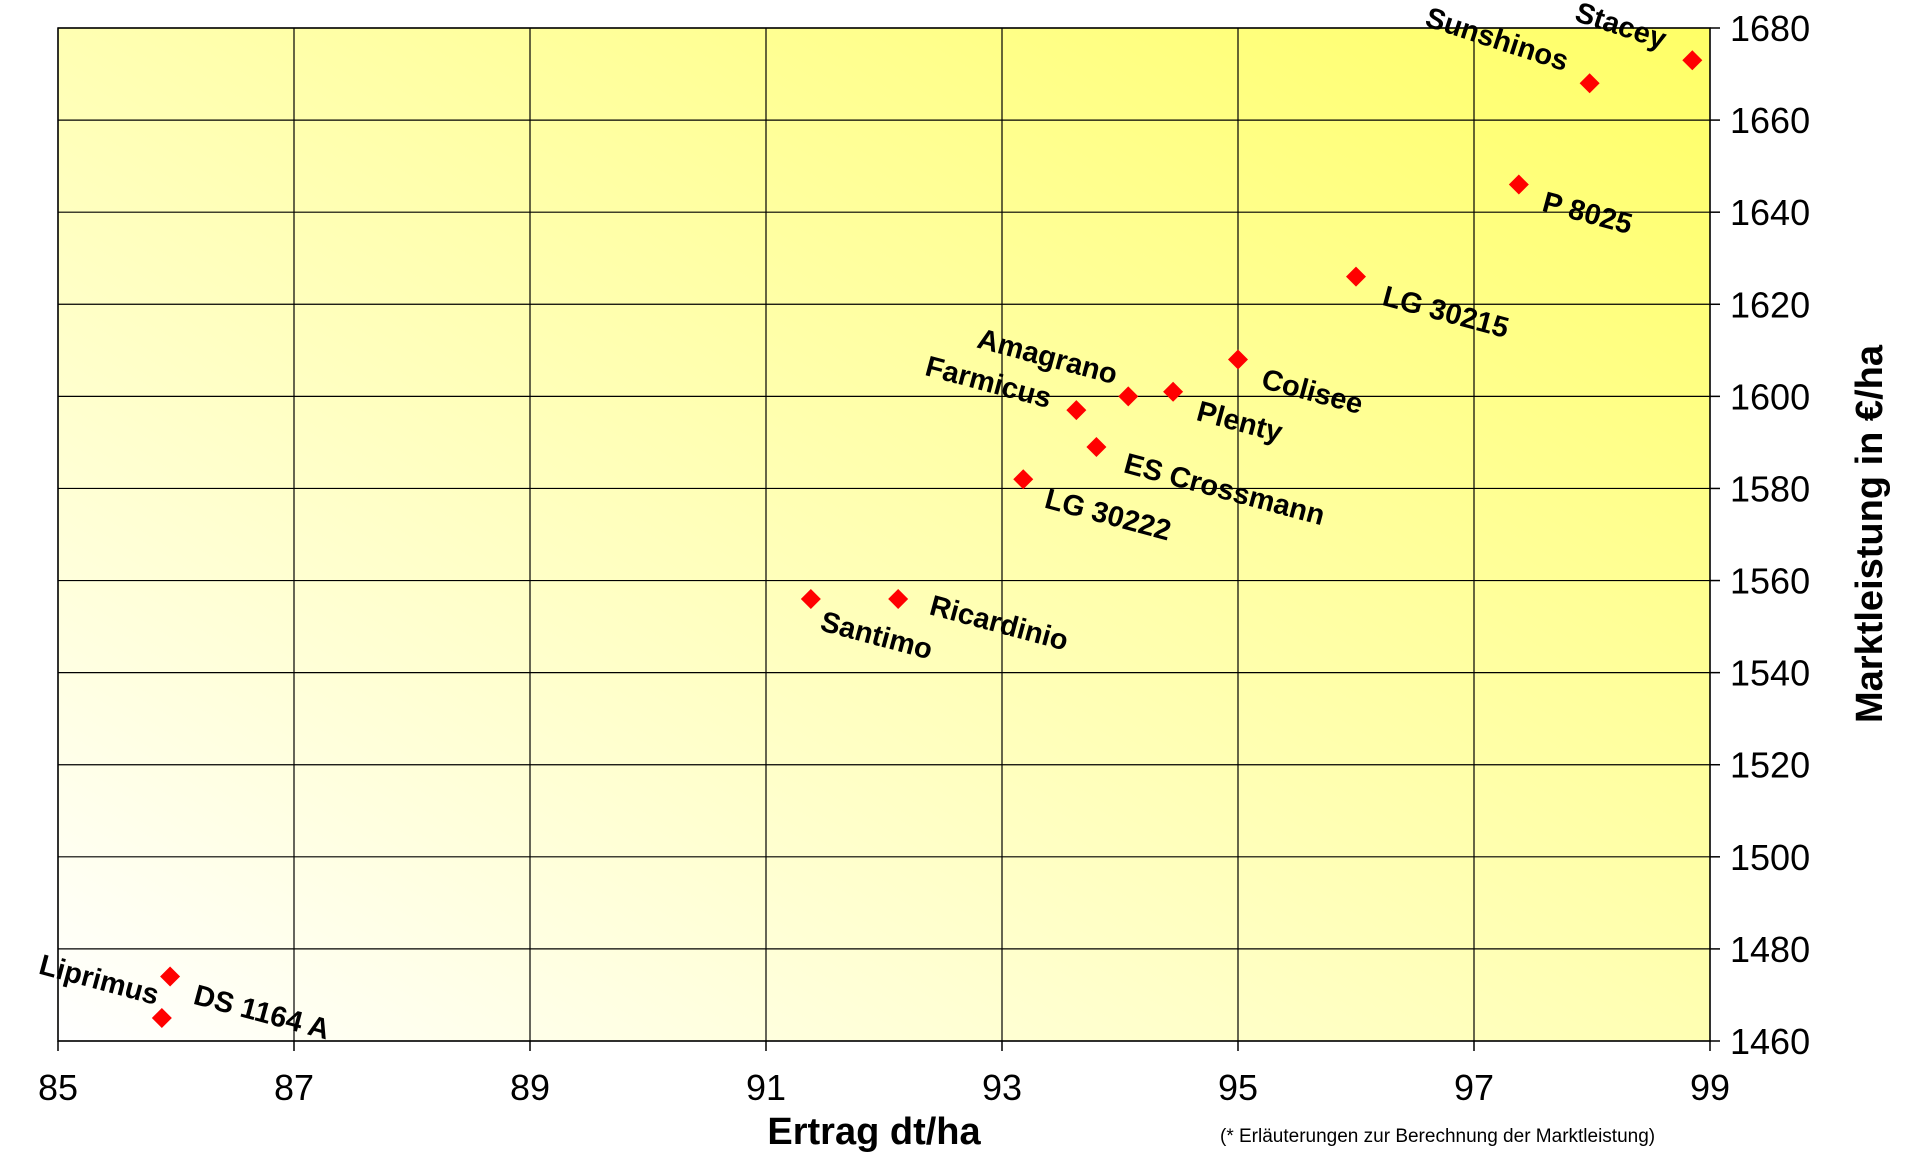 The width and height of the screenshot is (1912, 1161). Describe the element at coordinates (1770, 765) in the screenshot. I see `y-tick-label: 1520` at that location.